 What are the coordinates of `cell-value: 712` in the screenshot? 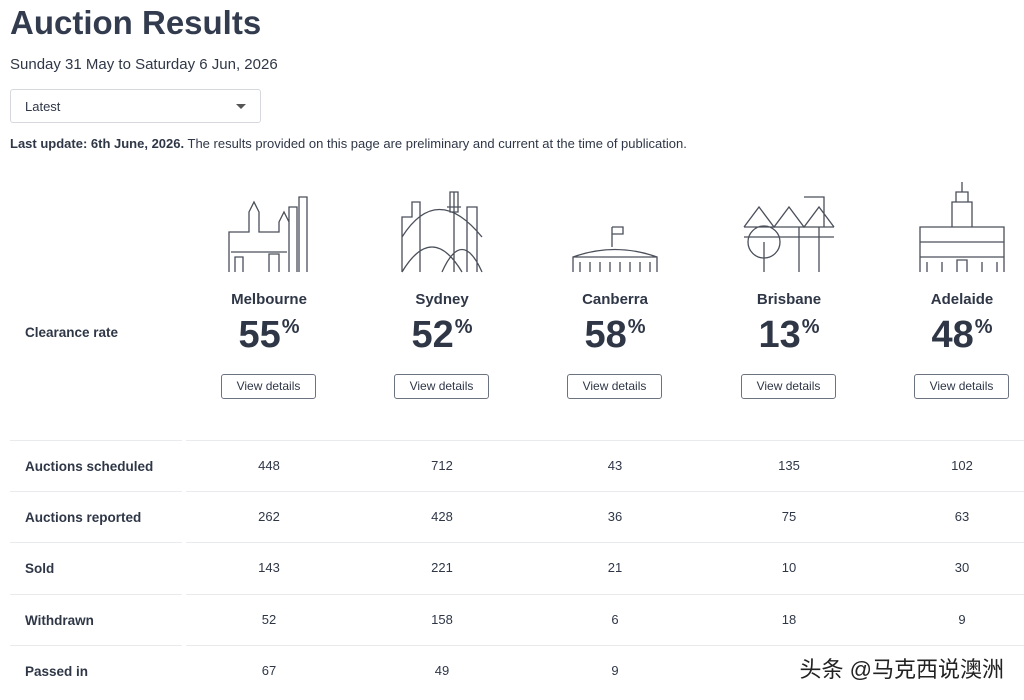 It's located at (442, 465).